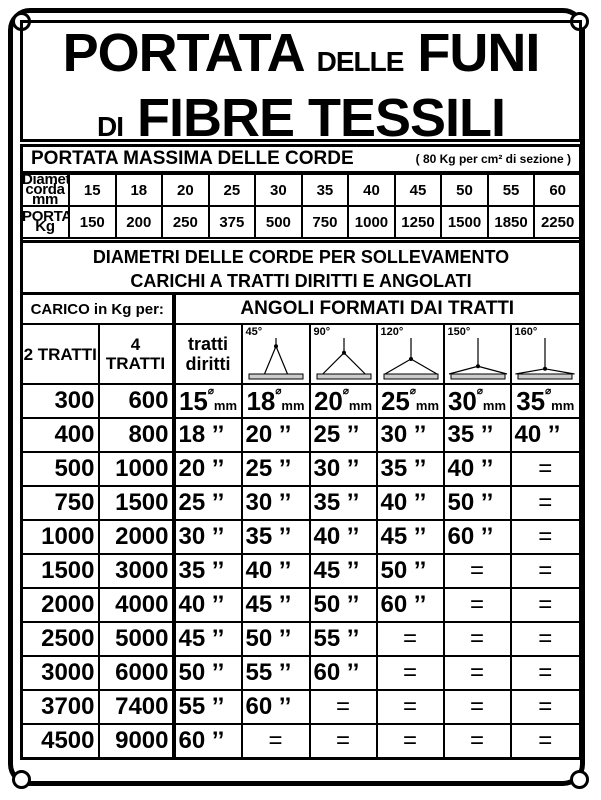  Describe the element at coordinates (545, 400) in the screenshot. I see `diameter-cell: 35⌀mm` at that location.